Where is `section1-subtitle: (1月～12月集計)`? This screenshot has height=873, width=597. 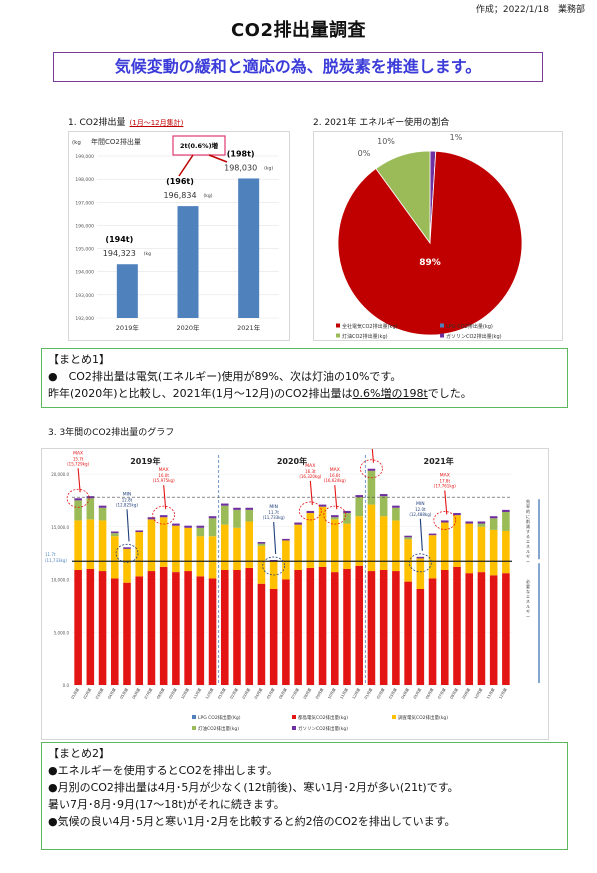 section1-subtitle: (1月～12月集計) is located at coordinates (156, 123).